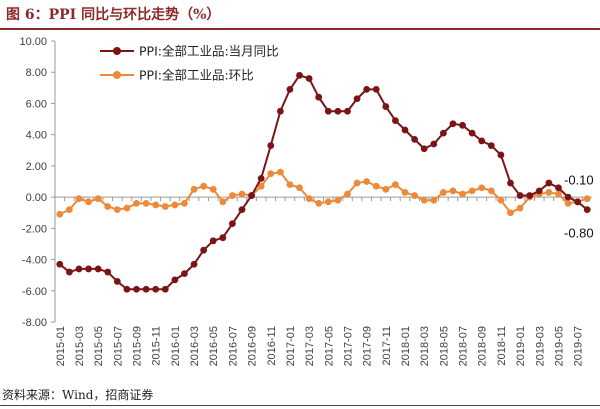 This screenshot has height=409, width=600. What do you see at coordinates (176, 346) in the screenshot?
I see `x-tick-label: 2016-01` at bounding box center [176, 346].